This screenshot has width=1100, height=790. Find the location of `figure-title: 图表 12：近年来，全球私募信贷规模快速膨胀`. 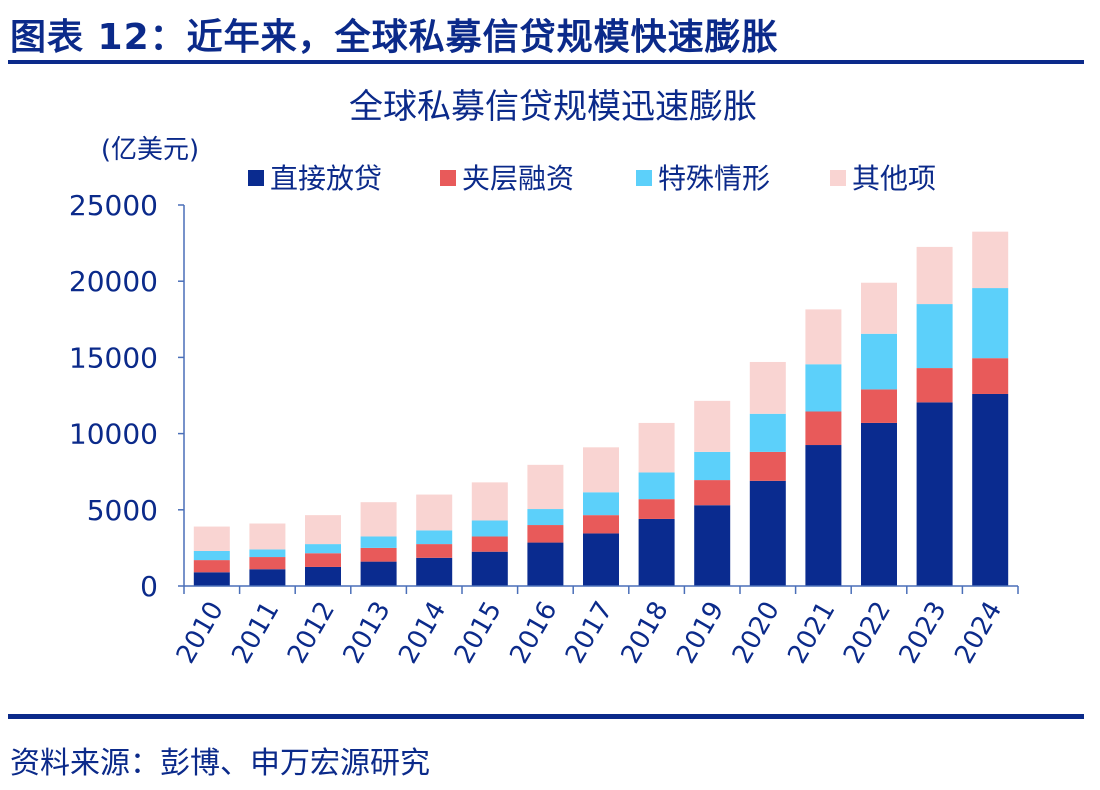

figure-title: 图表 12：近年来，全球私募信贷规模快速膨胀 is located at coordinates (394, 37).